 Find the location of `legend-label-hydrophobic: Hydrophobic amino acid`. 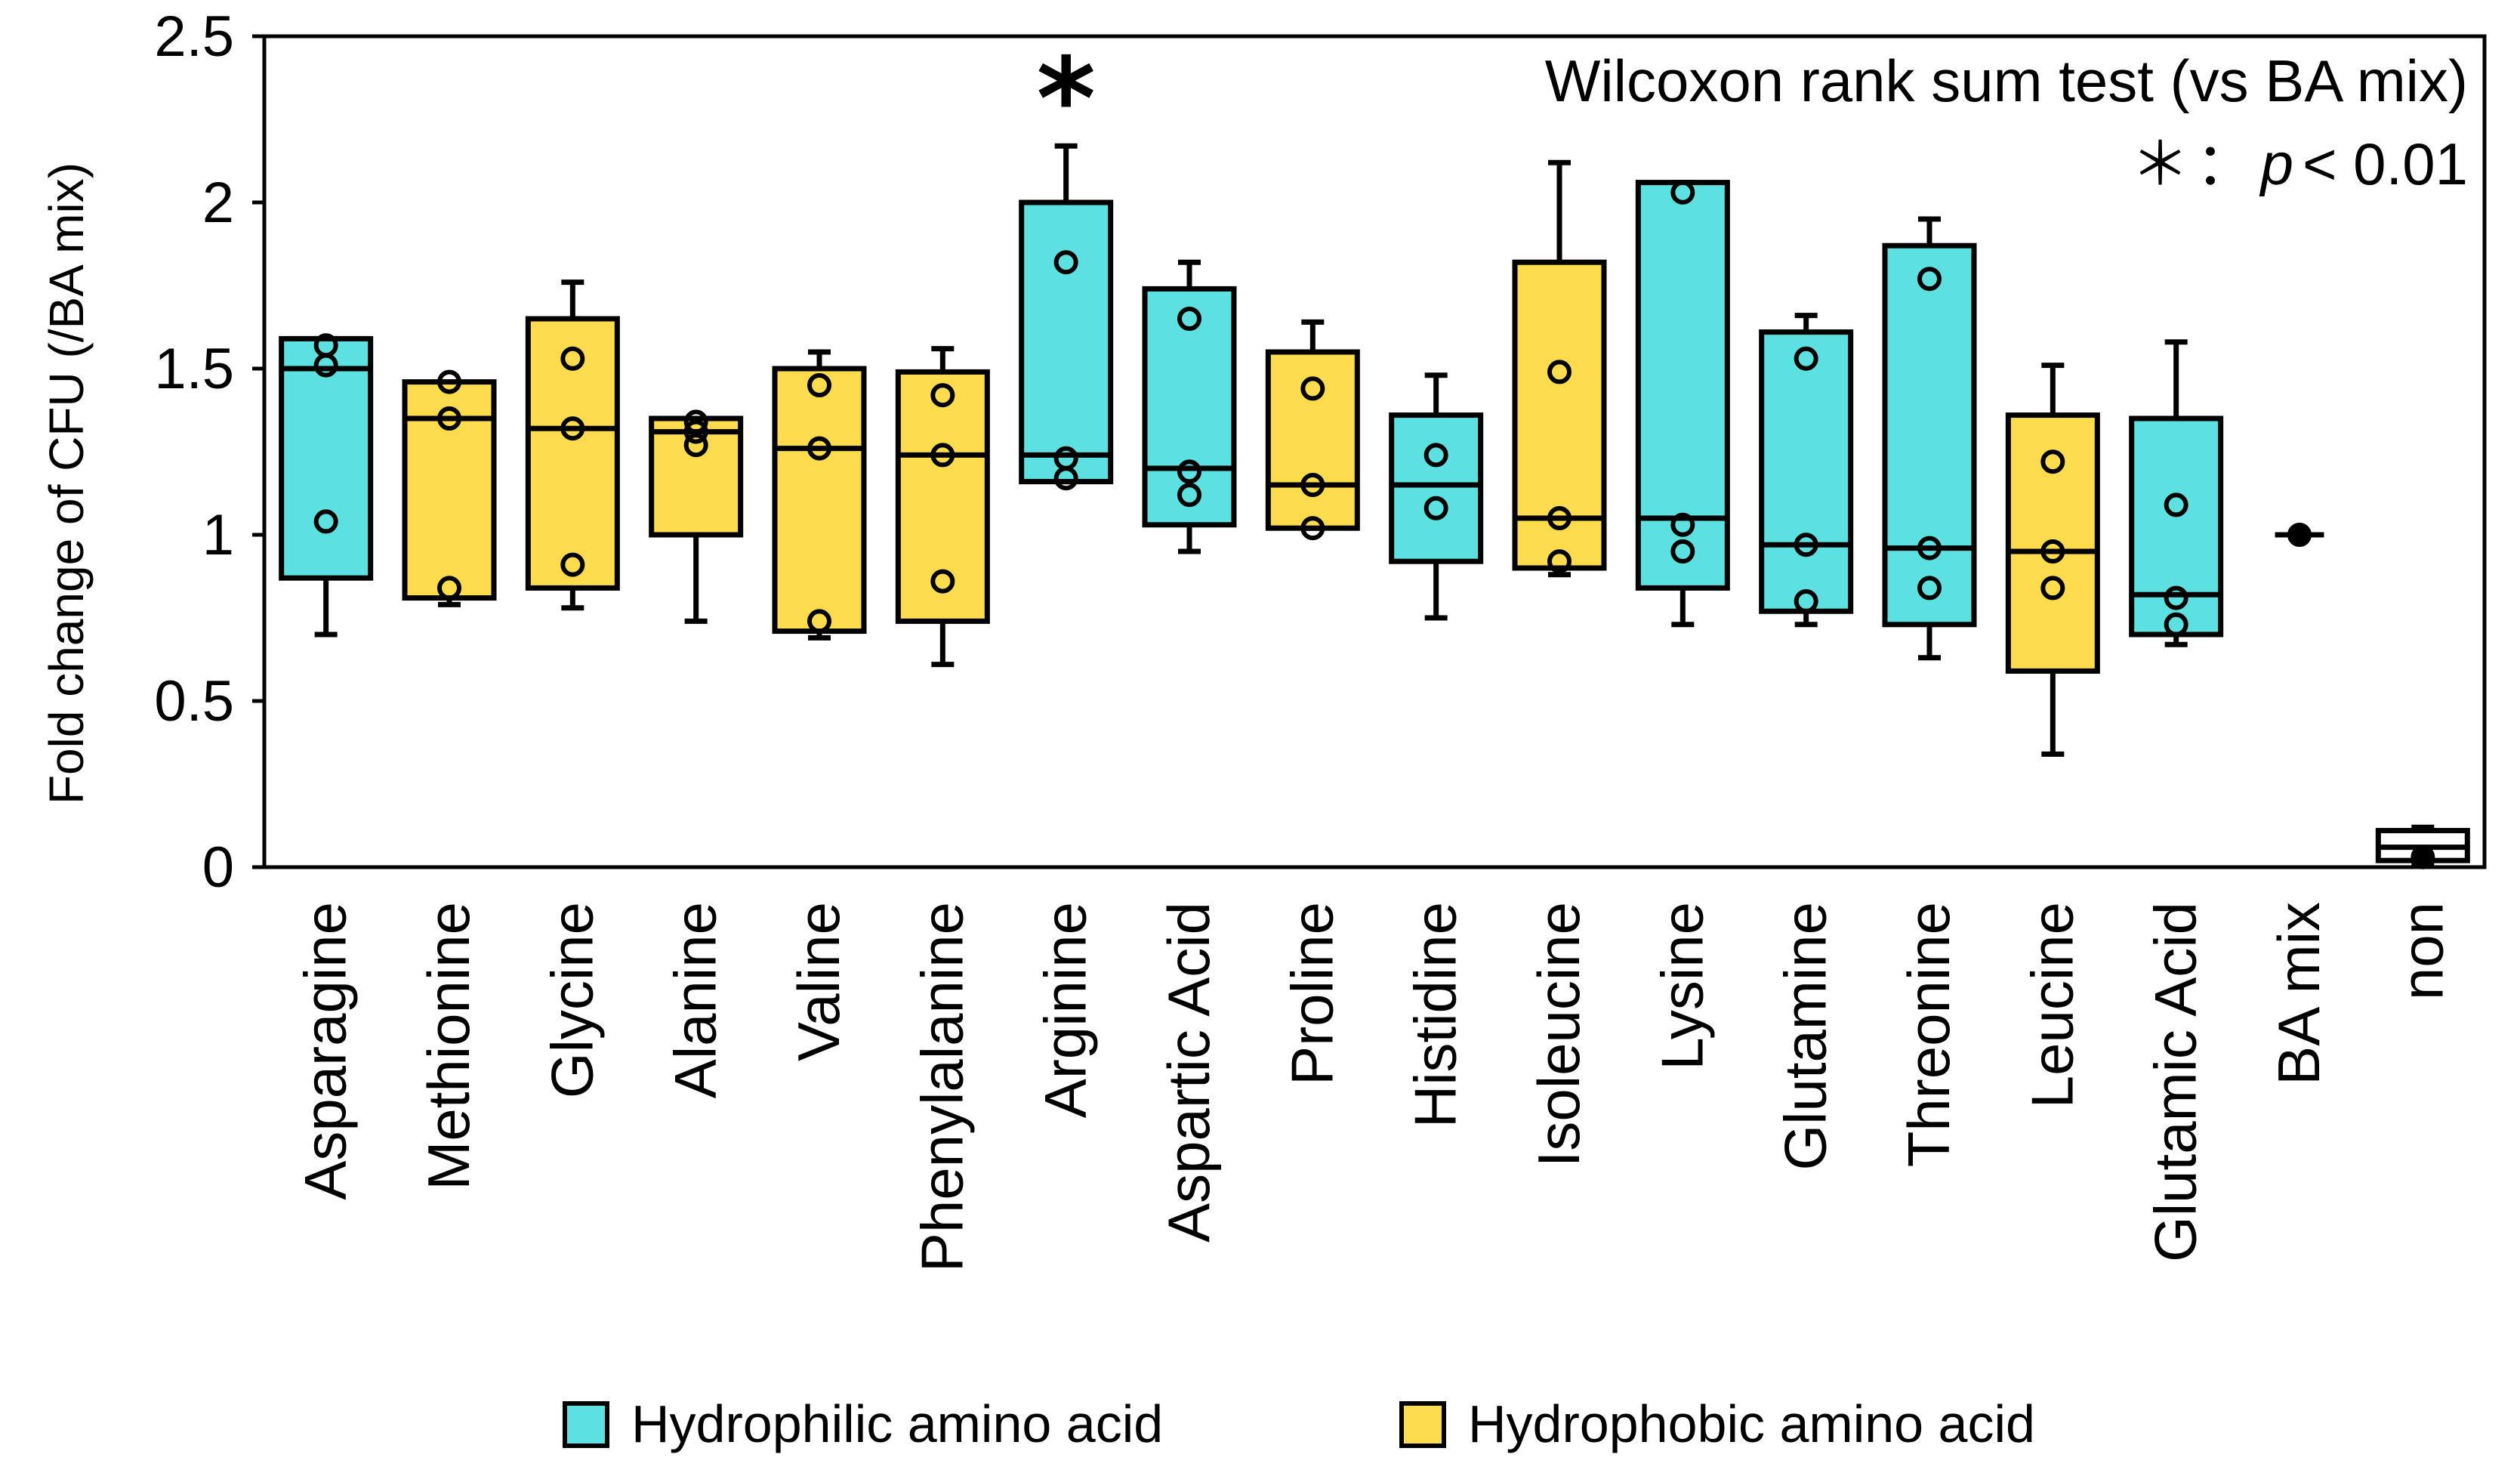

legend-label-hydrophobic: Hydrophobic amino acid is located at coordinates (1751, 1423).